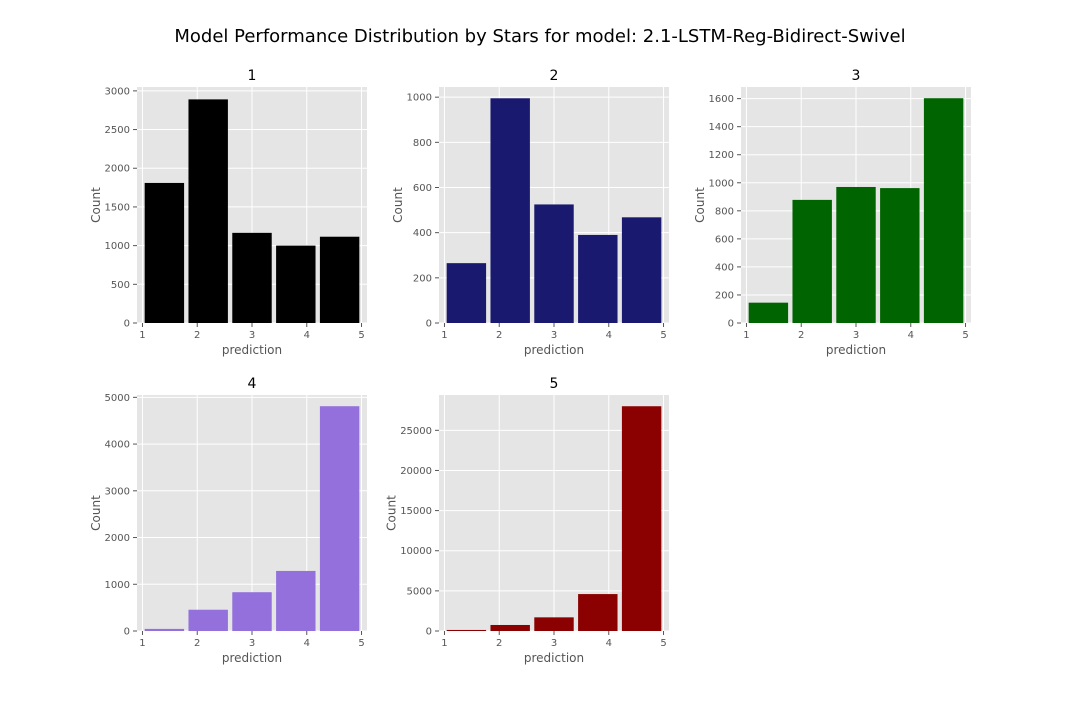  Describe the element at coordinates (252, 76) in the screenshot. I see `subplot-title: 1` at that location.